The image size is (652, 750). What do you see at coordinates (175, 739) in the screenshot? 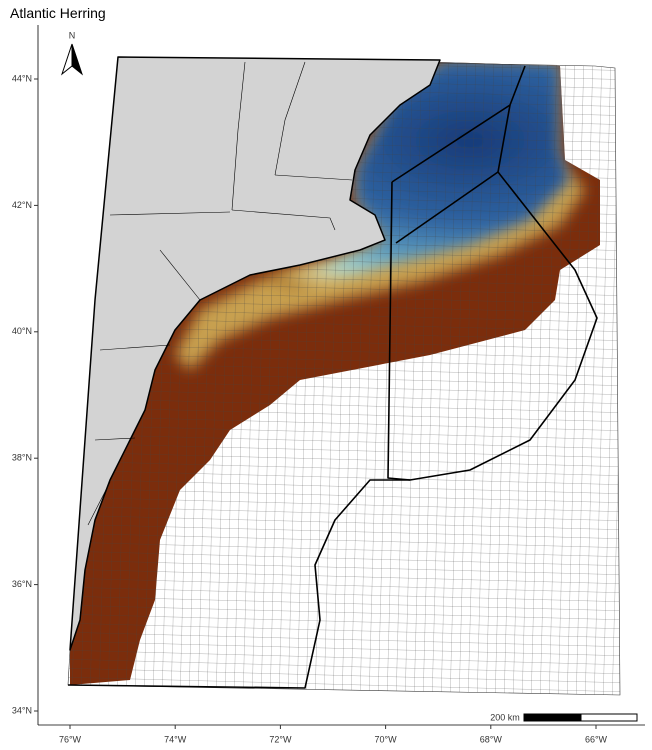
I see `x-tick-label: 74°W` at bounding box center [175, 739].